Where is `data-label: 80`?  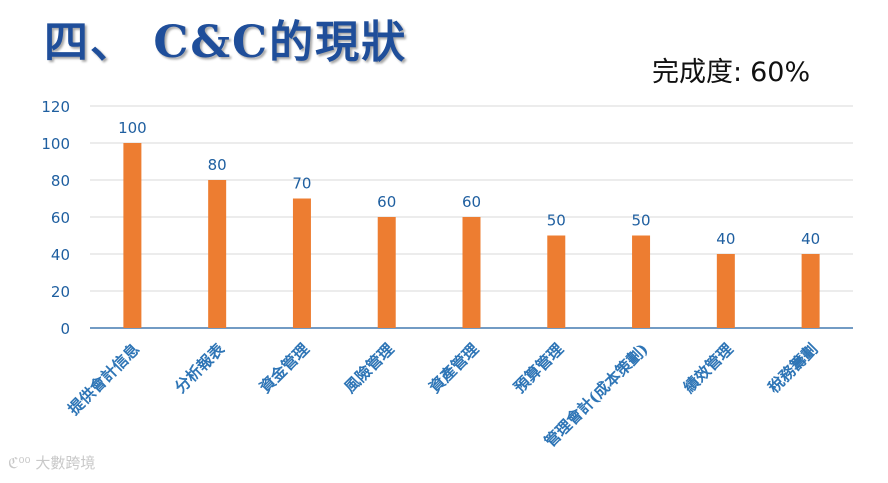
data-label: 80 is located at coordinates (217, 165).